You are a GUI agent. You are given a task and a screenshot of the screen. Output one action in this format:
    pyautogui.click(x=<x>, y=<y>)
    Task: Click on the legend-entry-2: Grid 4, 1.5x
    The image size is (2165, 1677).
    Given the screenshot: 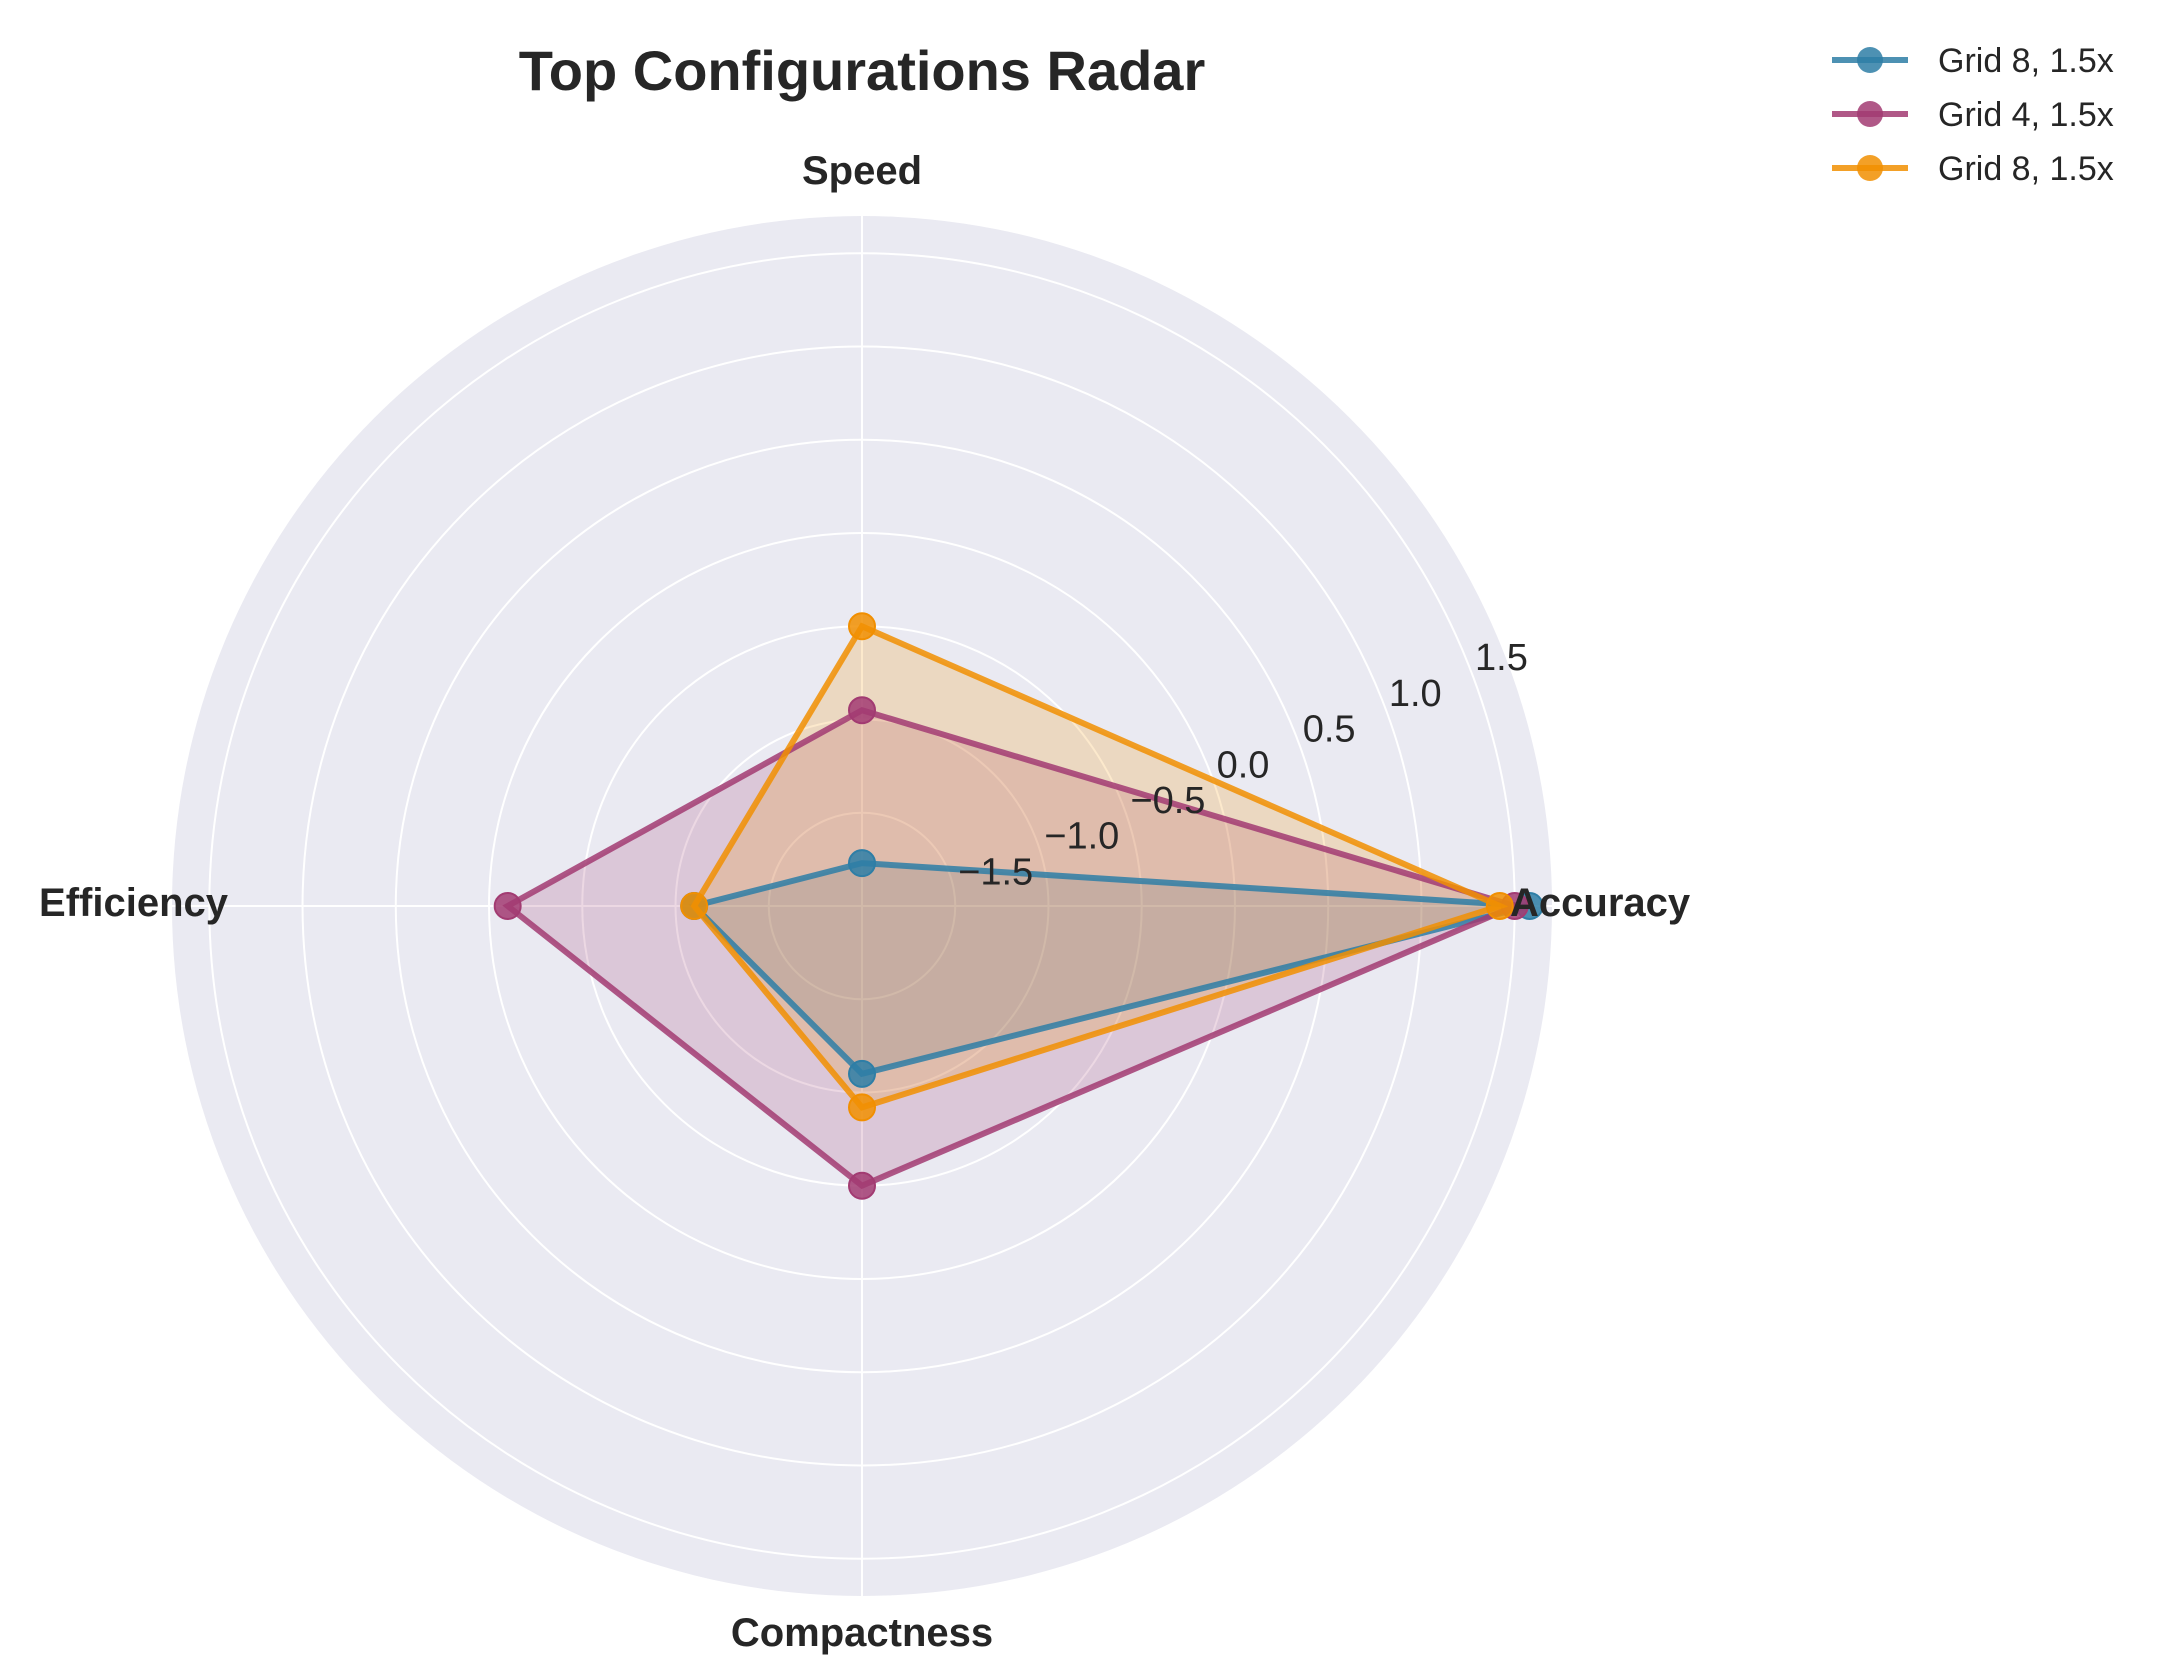 What is the action you would take?
    pyautogui.click(x=2026, y=115)
    